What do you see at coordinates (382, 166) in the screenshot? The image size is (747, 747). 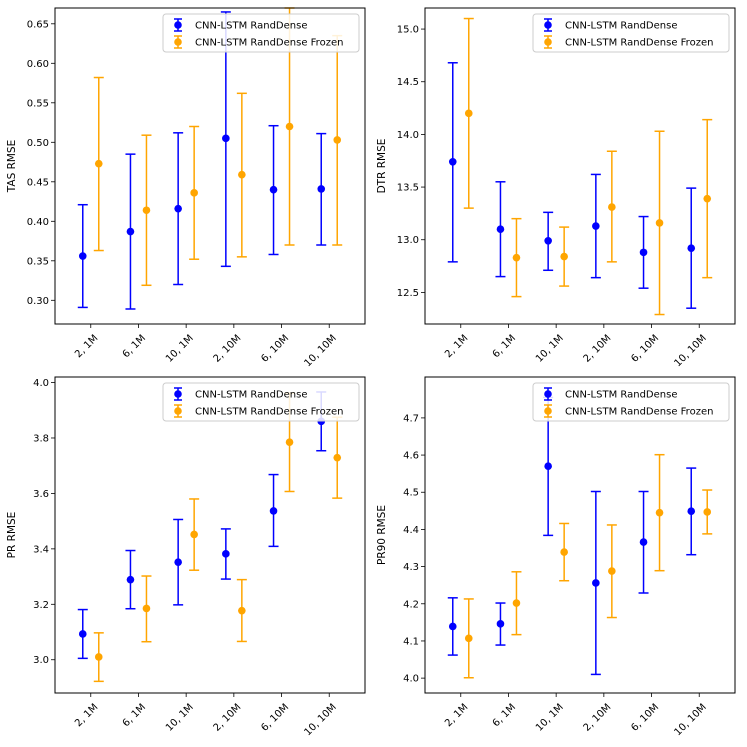 I see `y-axis-label: DTR RMSE` at bounding box center [382, 166].